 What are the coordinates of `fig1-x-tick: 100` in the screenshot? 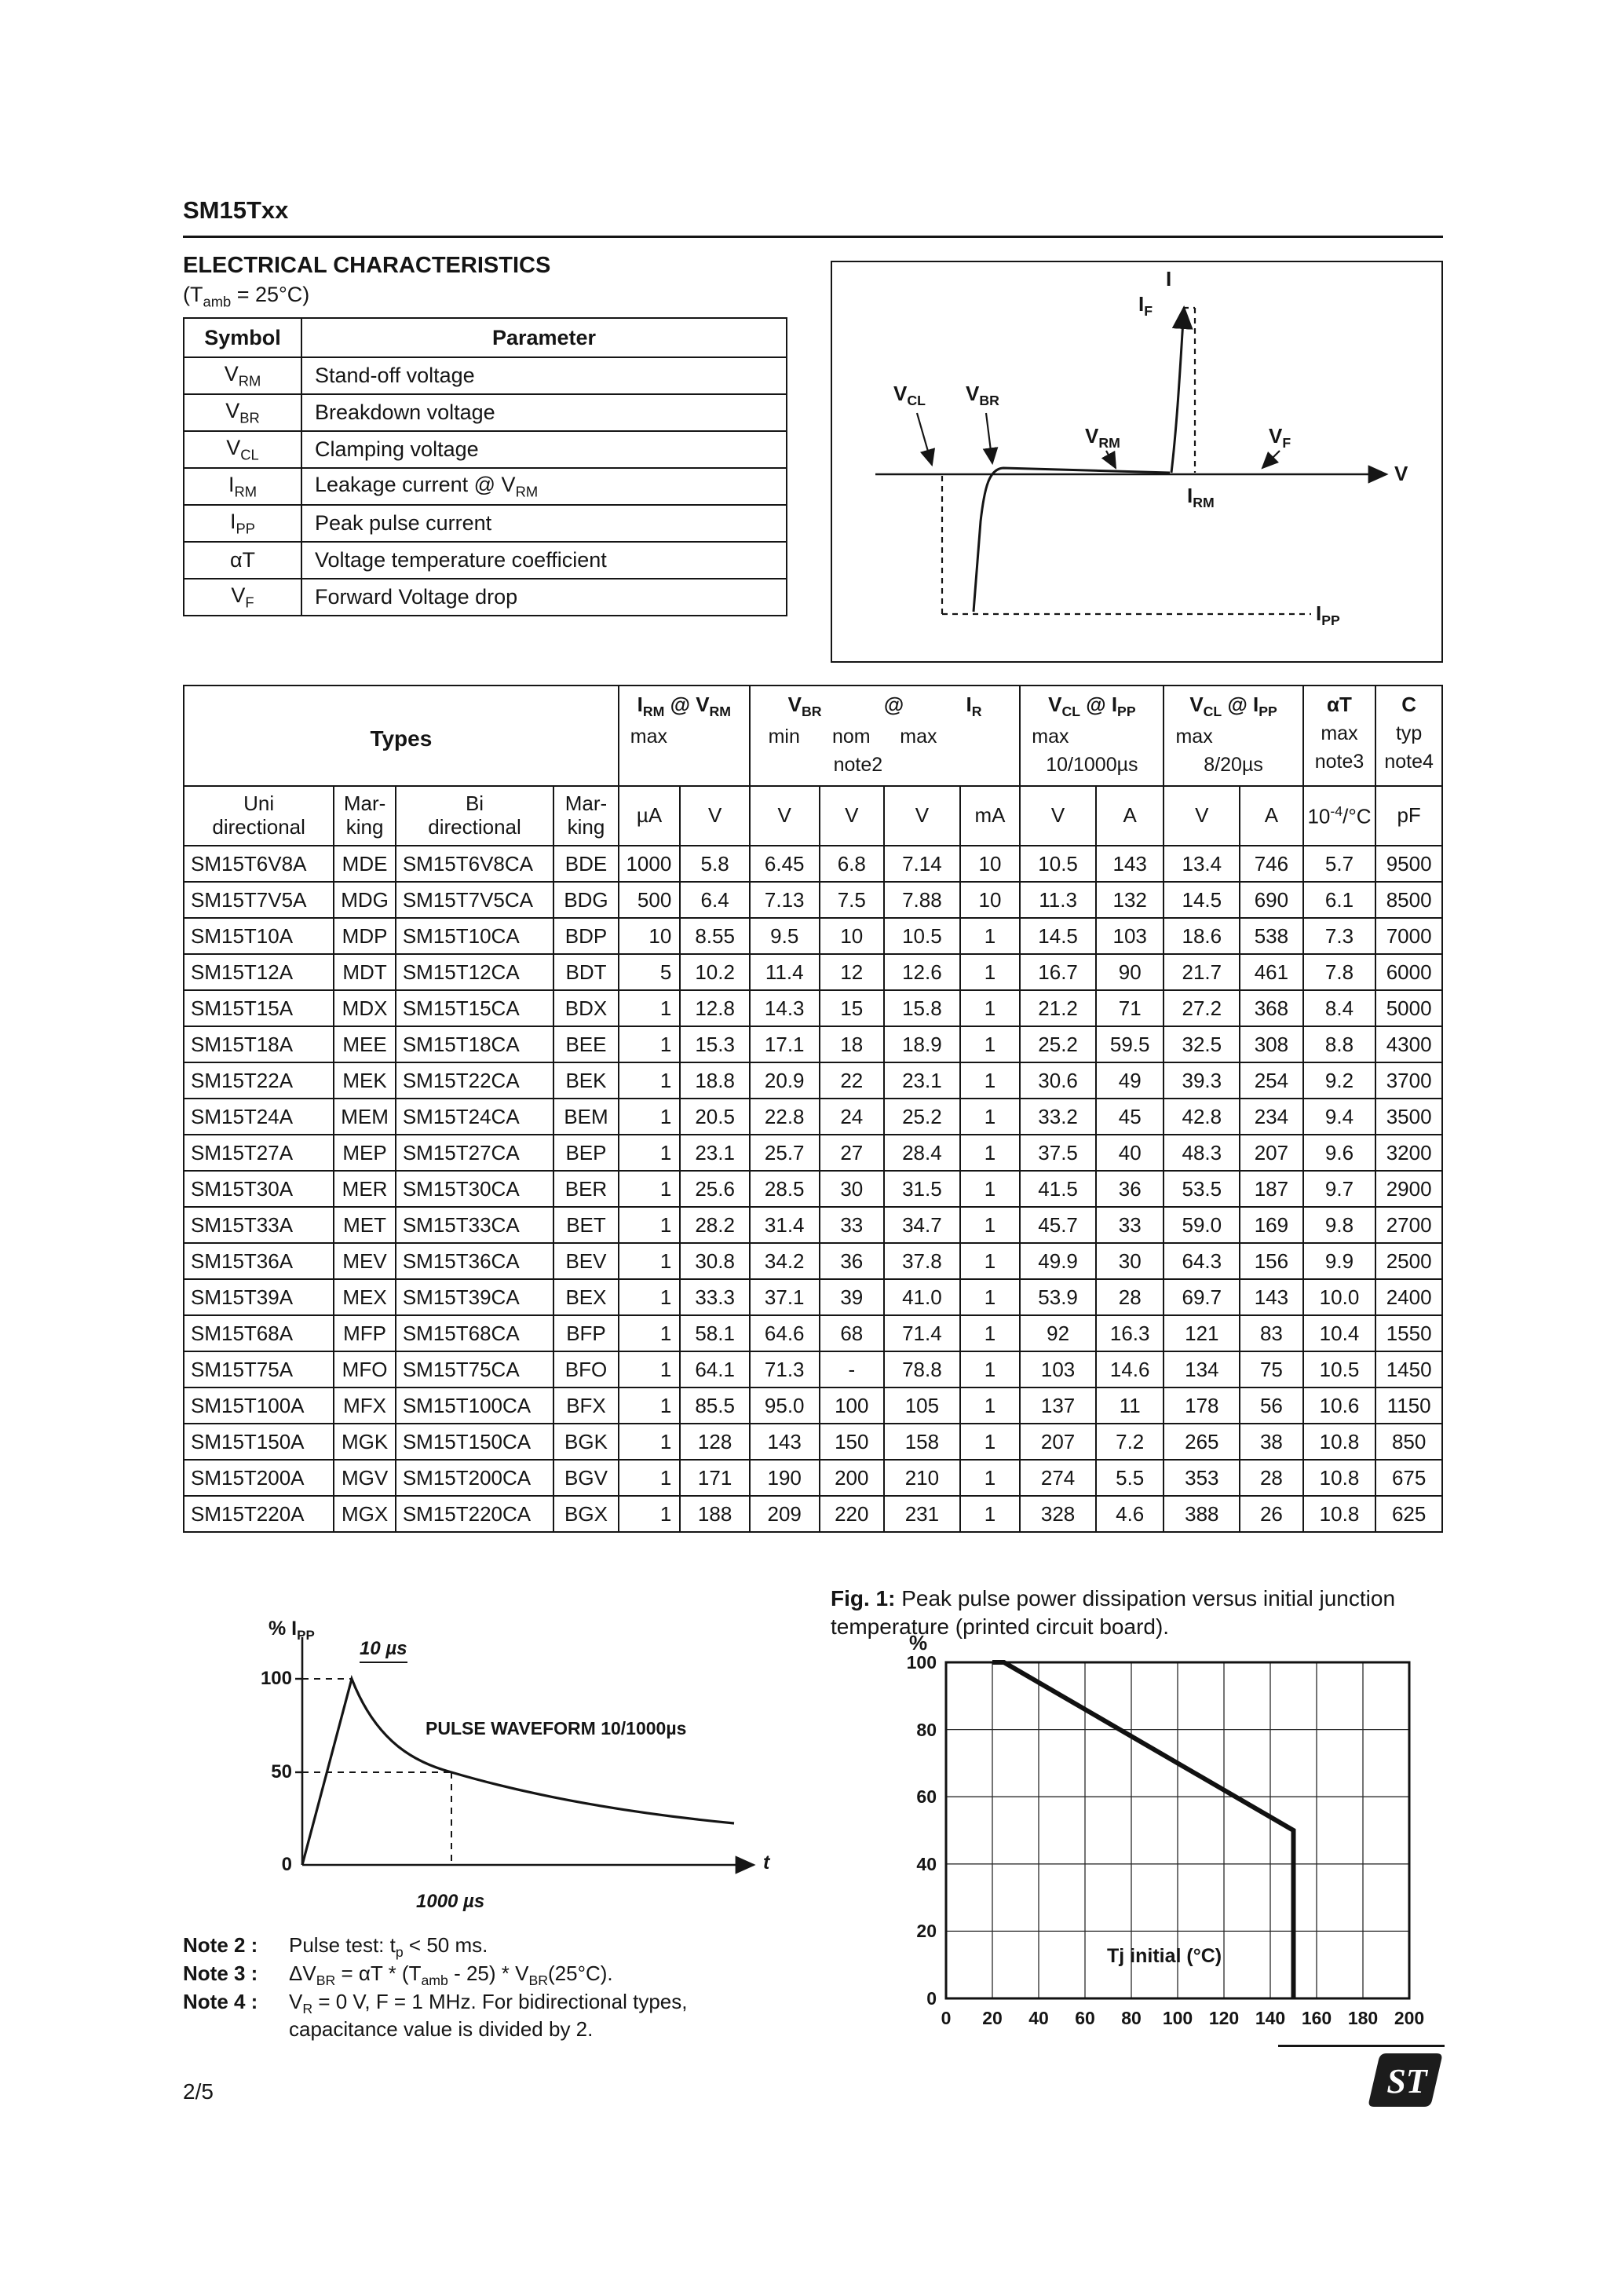 It's located at (1177, 2018).